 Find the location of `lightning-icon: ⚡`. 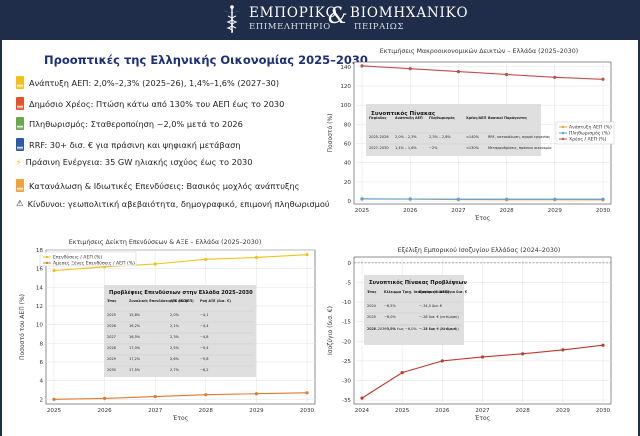

lightning-icon: ⚡ is located at coordinates (19, 162).